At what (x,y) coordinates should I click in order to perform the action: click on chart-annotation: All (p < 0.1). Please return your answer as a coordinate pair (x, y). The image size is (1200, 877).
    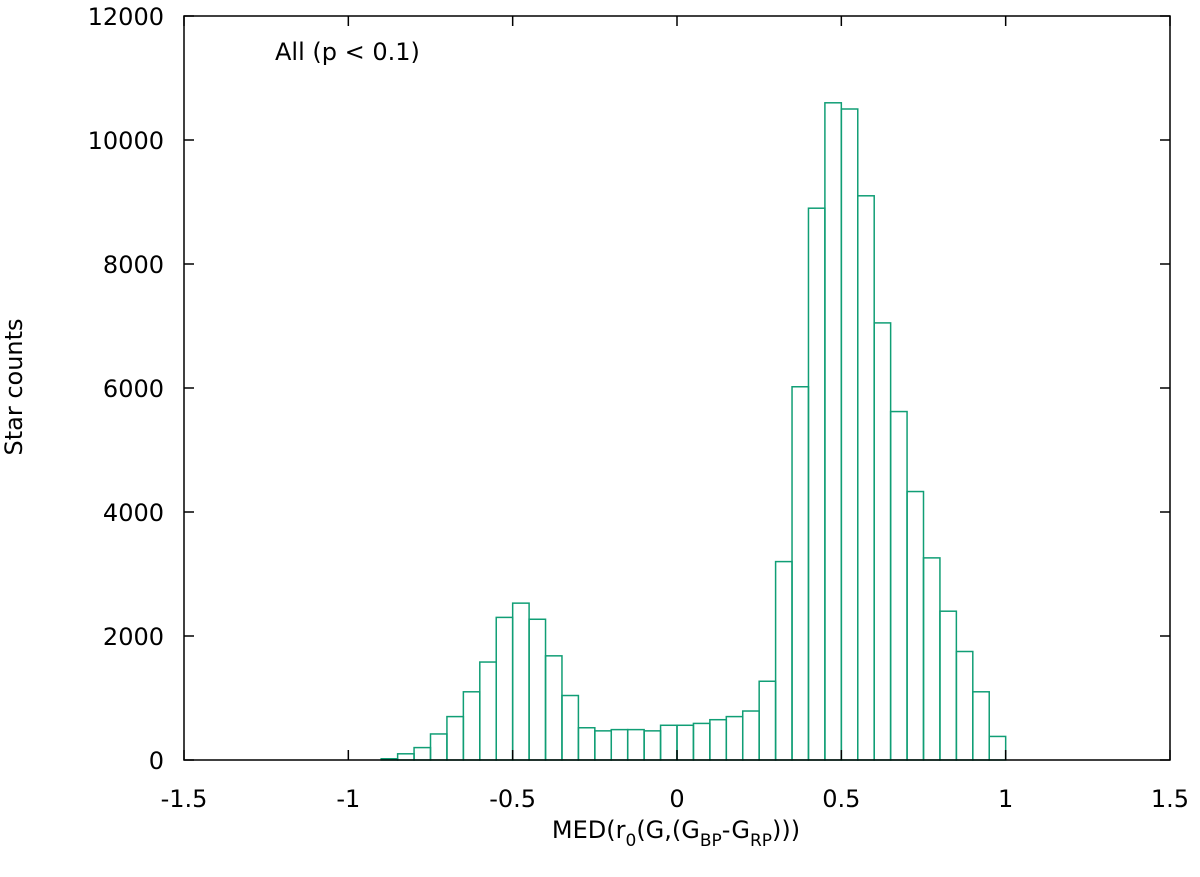
    Looking at the image, I should click on (347, 52).